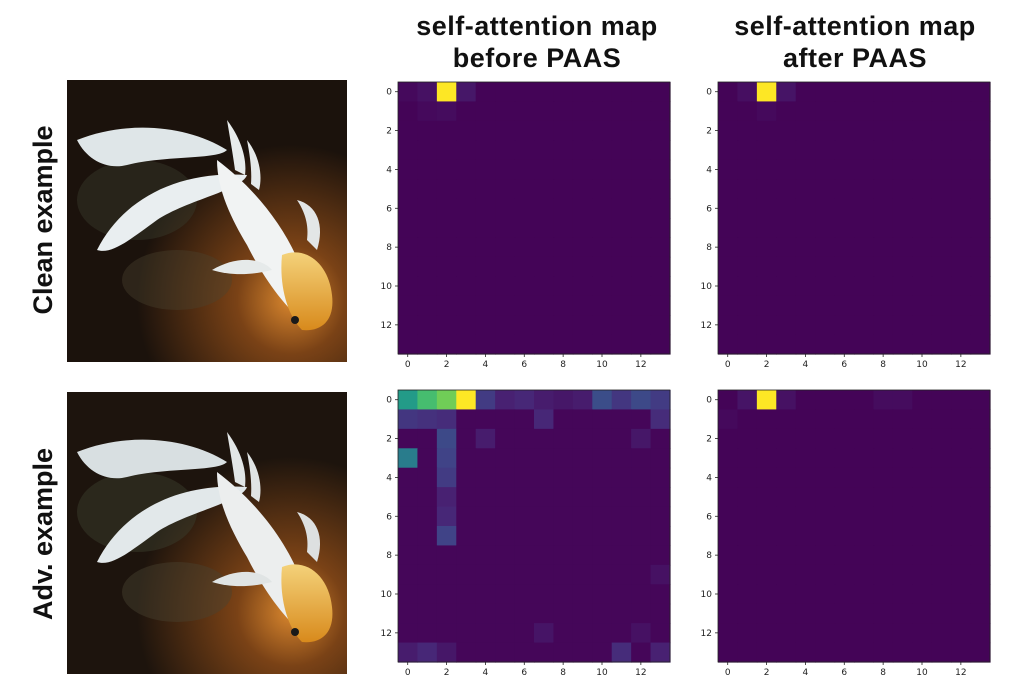  What do you see at coordinates (526, 533) in the screenshot?
I see `heatmap-adv-before: 0 2 4 6 8 10 12 0 2 4 6 8 10 12` at bounding box center [526, 533].